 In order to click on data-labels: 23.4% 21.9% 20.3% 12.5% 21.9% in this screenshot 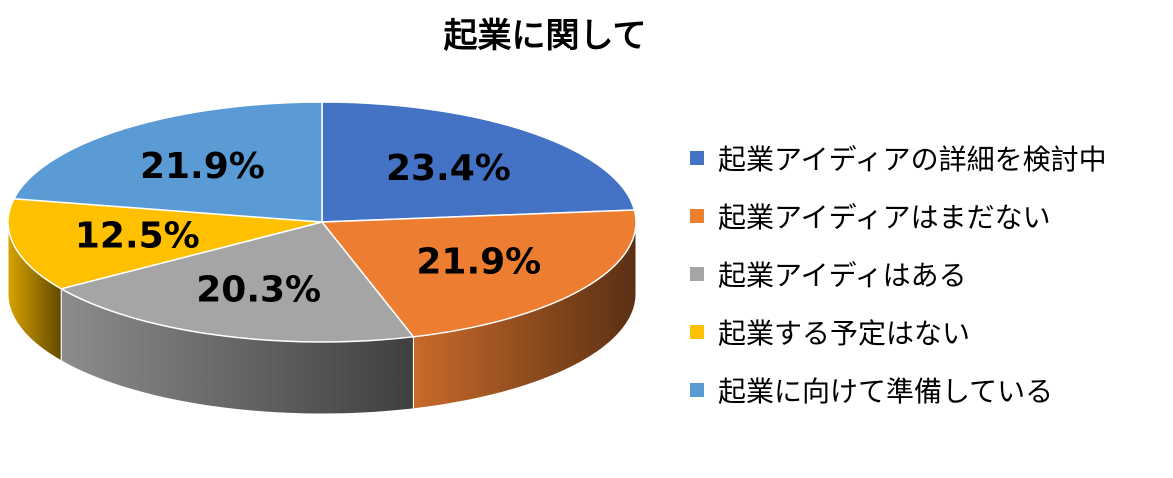, I will do `click(308, 228)`.